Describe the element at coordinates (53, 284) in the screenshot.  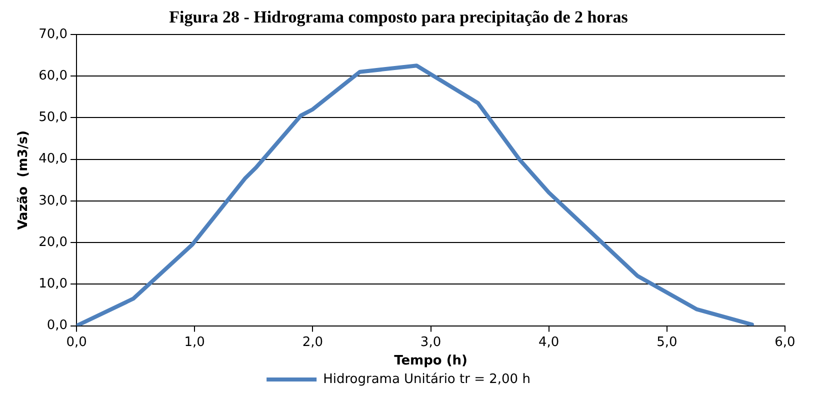
I see `y-tick-label: 10,0` at that location.